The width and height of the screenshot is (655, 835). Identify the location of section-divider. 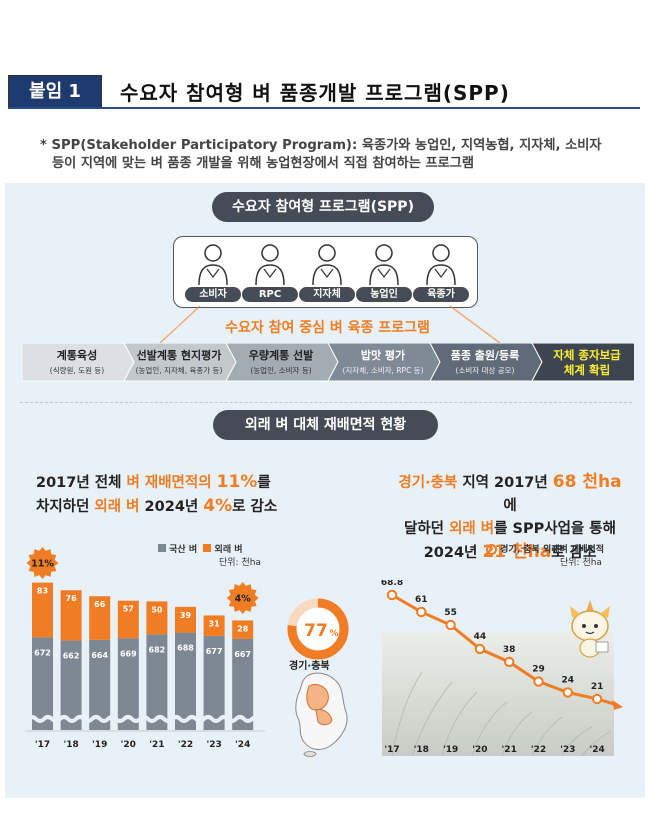
(326, 402).